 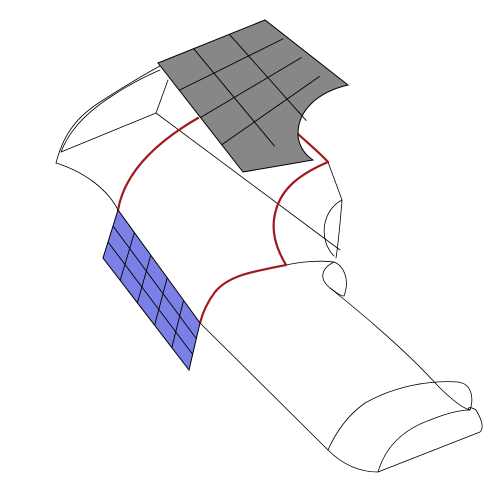 What do you see at coordinates (316, 278) in the screenshot?
I see `neck-upper-curve` at bounding box center [316, 278].